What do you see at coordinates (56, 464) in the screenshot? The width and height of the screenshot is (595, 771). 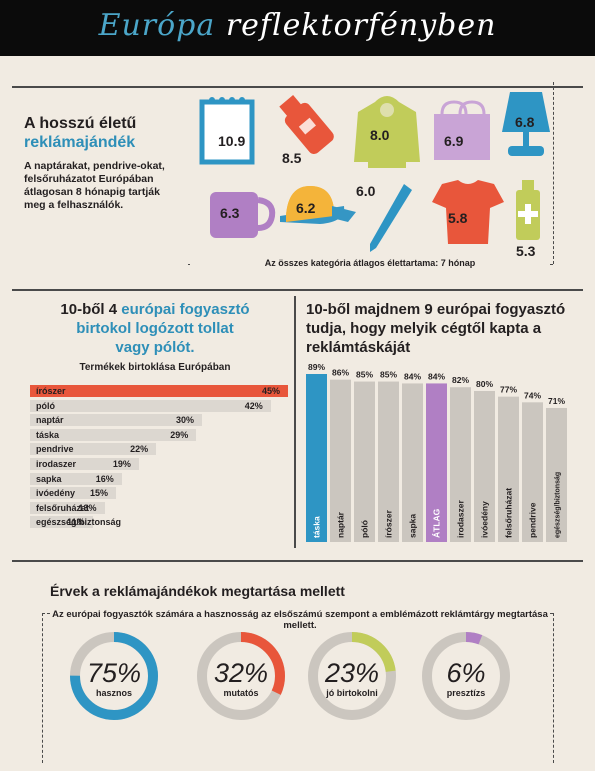 I see `ownership-bar-label: irodaszer` at bounding box center [56, 464].